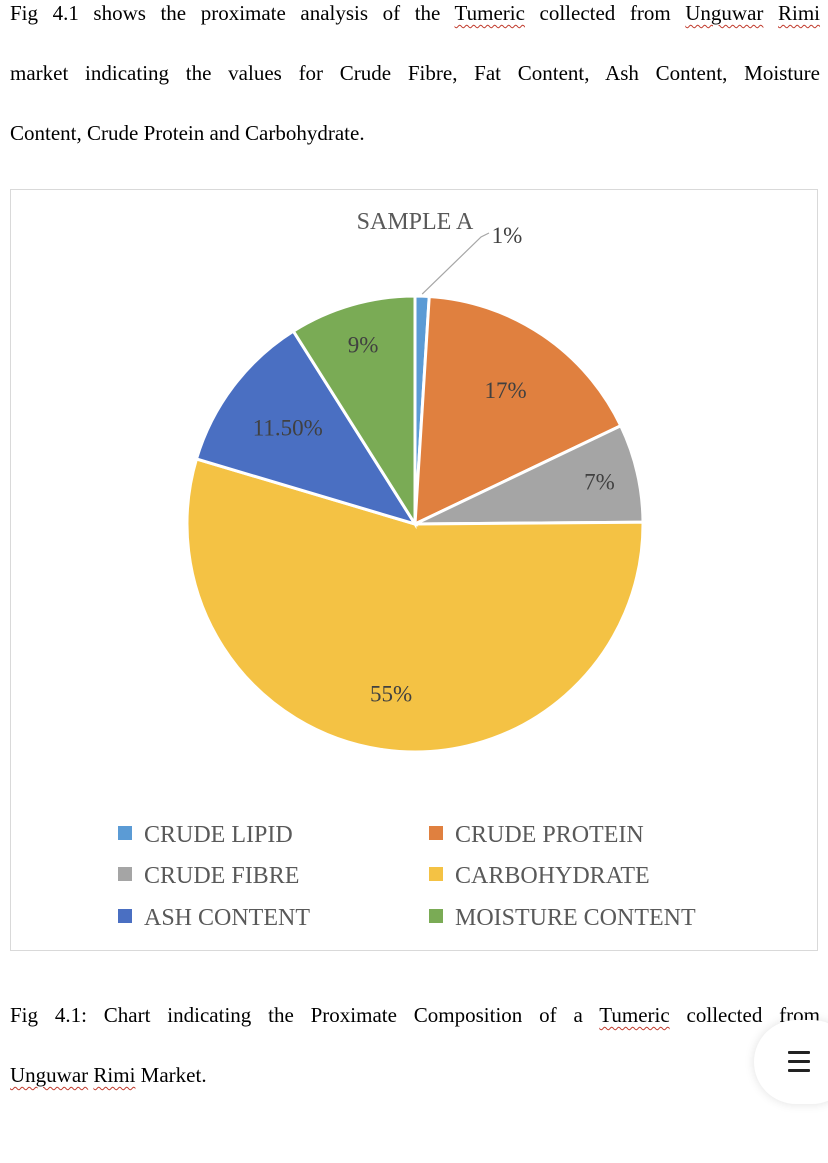 This screenshot has height=1163, width=828. I want to click on legend-label: CRUDE PROTEIN, so click(549, 835).